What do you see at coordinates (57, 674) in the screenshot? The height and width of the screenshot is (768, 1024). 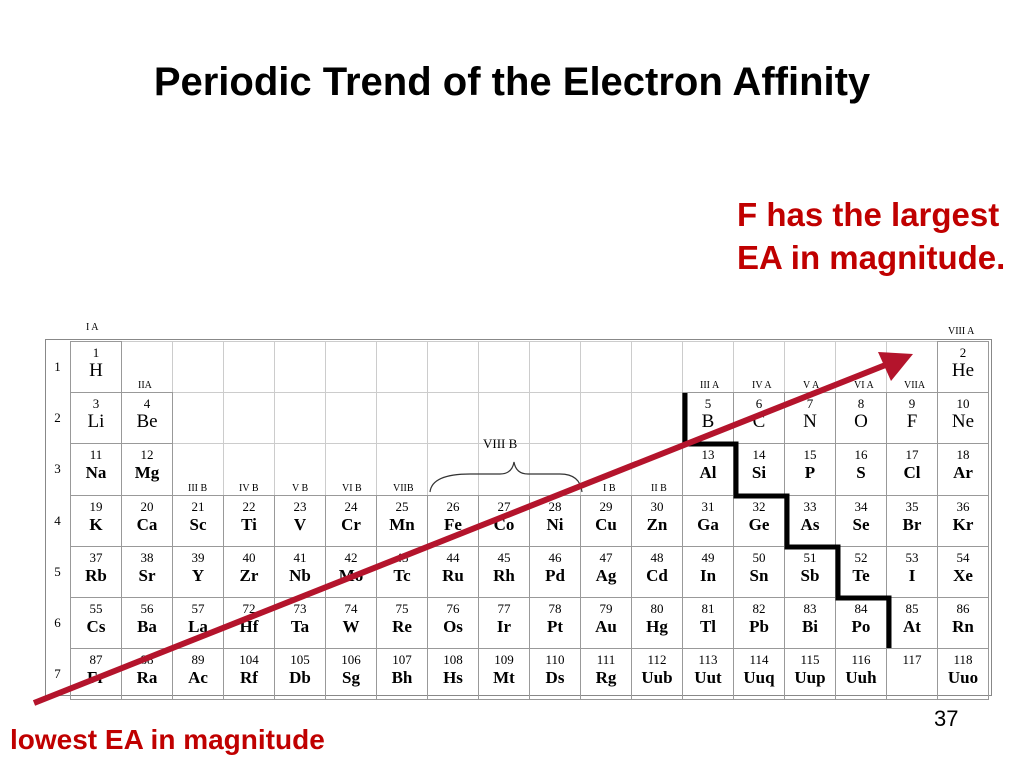 I see `period-label: 7` at bounding box center [57, 674].